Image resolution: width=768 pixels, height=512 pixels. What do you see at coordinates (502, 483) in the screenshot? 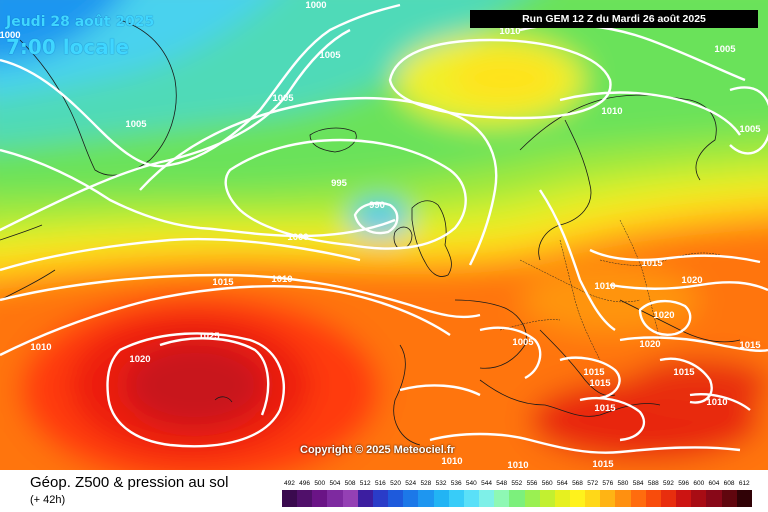
I see `scale-label: 548` at bounding box center [502, 483].